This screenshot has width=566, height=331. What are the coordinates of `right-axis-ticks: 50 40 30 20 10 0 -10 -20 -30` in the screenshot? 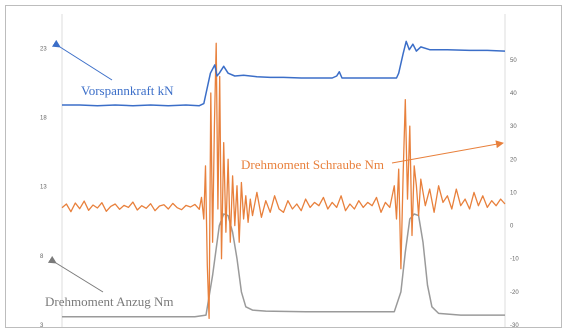 It's located at (514, 193).